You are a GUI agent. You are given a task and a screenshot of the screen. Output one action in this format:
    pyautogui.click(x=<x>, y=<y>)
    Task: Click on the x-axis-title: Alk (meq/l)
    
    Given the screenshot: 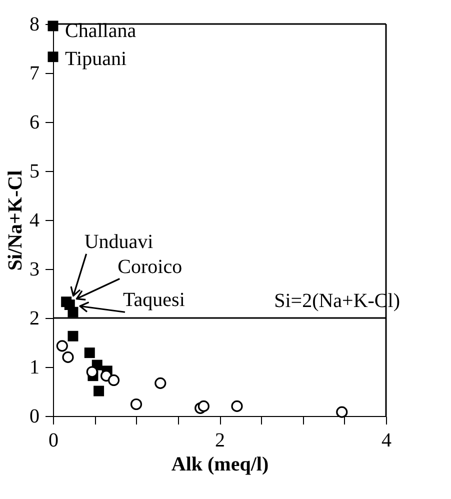 What is the action you would take?
    pyautogui.click(x=220, y=465)
    